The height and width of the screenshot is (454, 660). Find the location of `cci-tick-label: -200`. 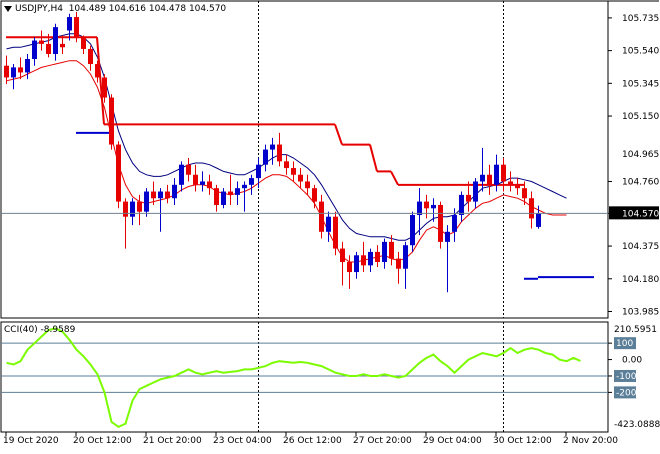

cci-tick-label: -200 is located at coordinates (626, 393).